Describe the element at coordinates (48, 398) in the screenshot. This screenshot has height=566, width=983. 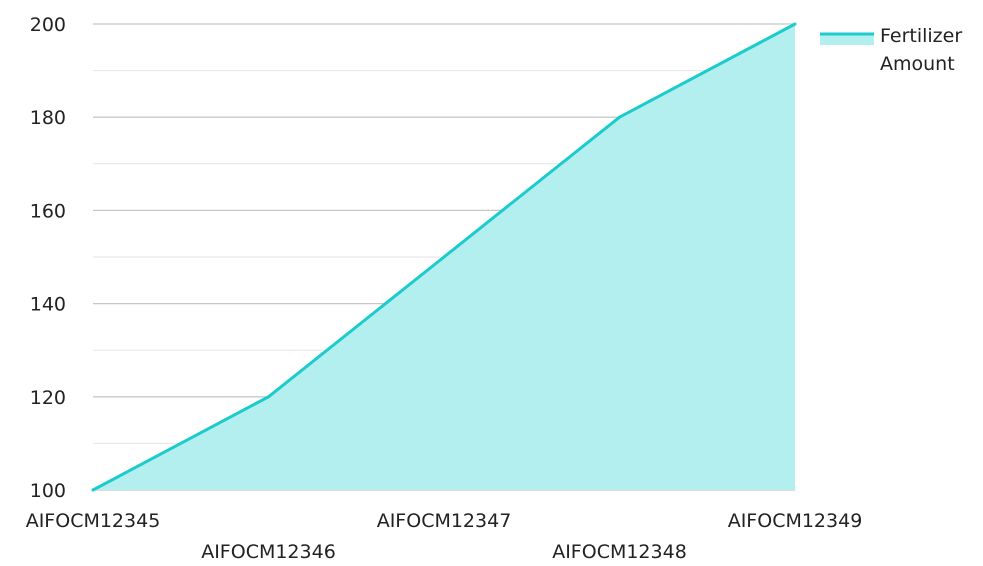
I see `y-tick-label: 120` at that location.